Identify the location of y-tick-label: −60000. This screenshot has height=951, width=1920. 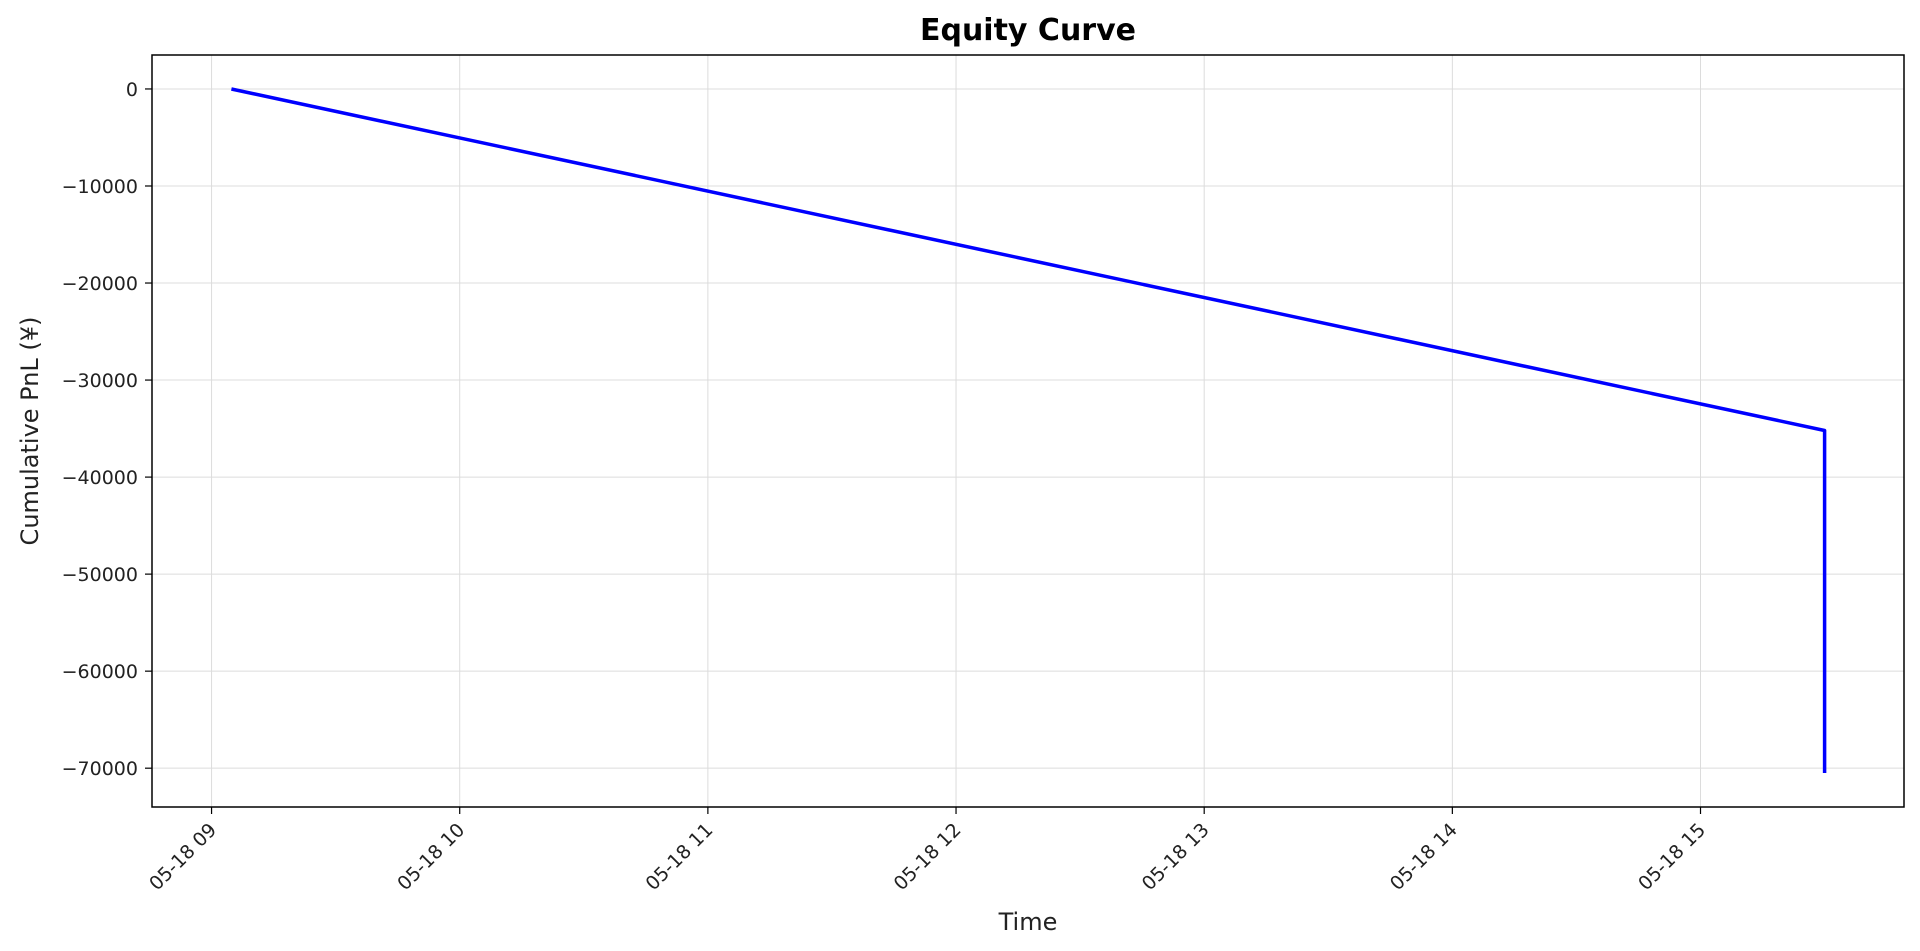
(100, 672).